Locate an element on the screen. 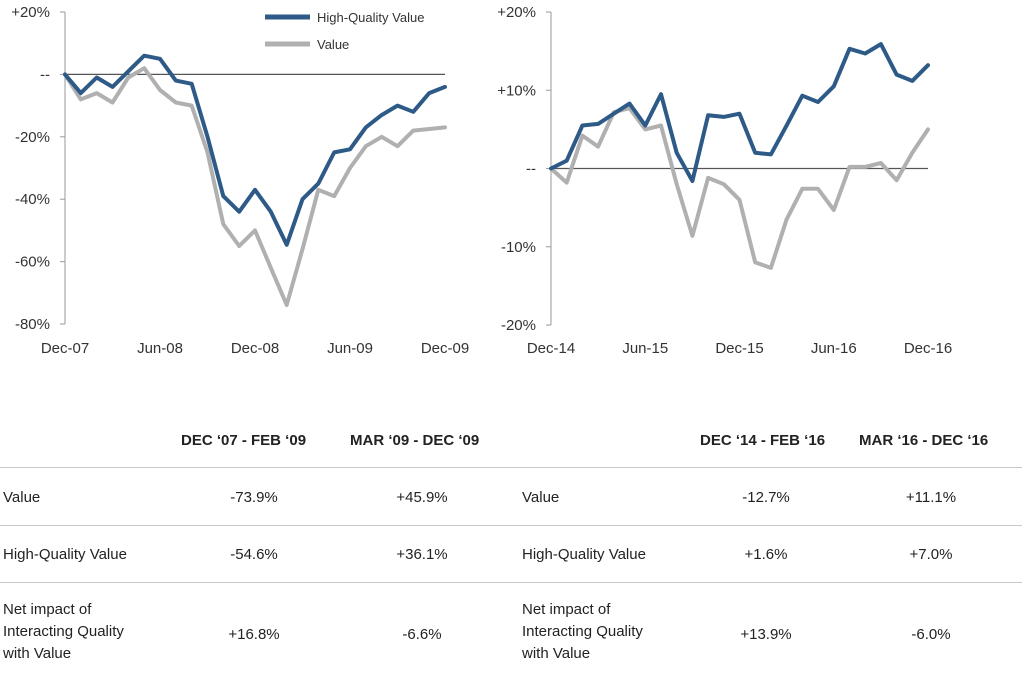 The image size is (1022, 676). column-header-period-2: MAR ‘09 - DEC ‘09 is located at coordinates (415, 440).